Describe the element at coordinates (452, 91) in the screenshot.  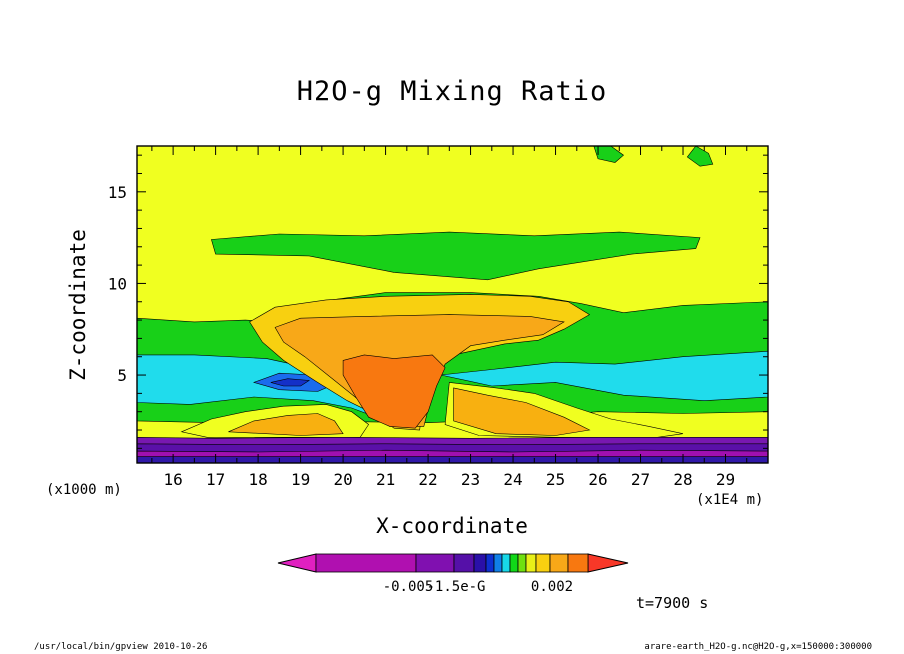
I see `chart-title: H2O-g Mixing Ratio` at that location.